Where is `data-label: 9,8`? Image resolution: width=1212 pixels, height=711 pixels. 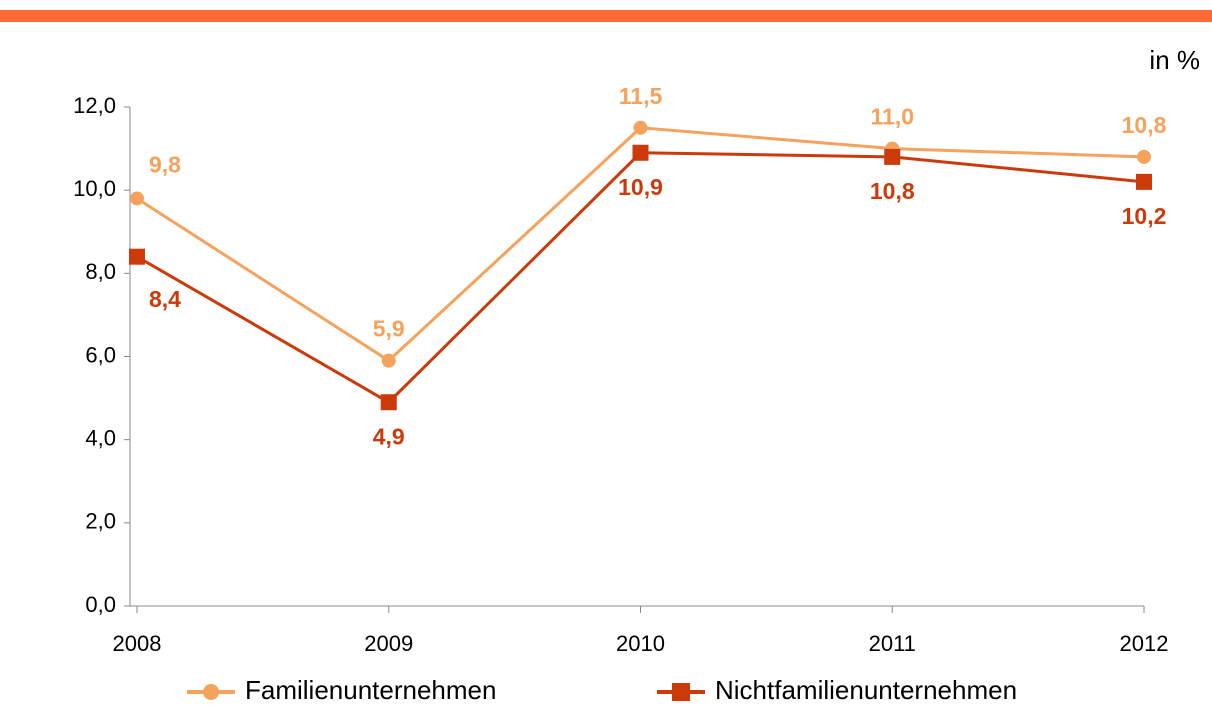 data-label: 9,8 is located at coordinates (165, 165).